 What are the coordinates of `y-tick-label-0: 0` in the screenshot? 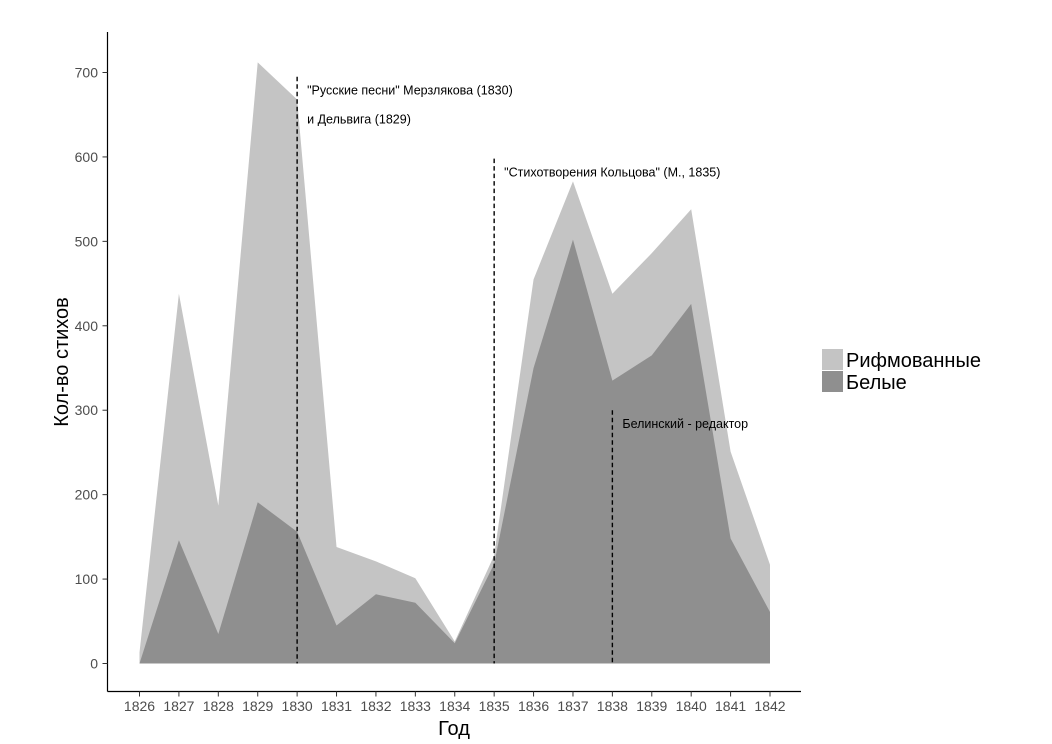 It's located at (94, 664).